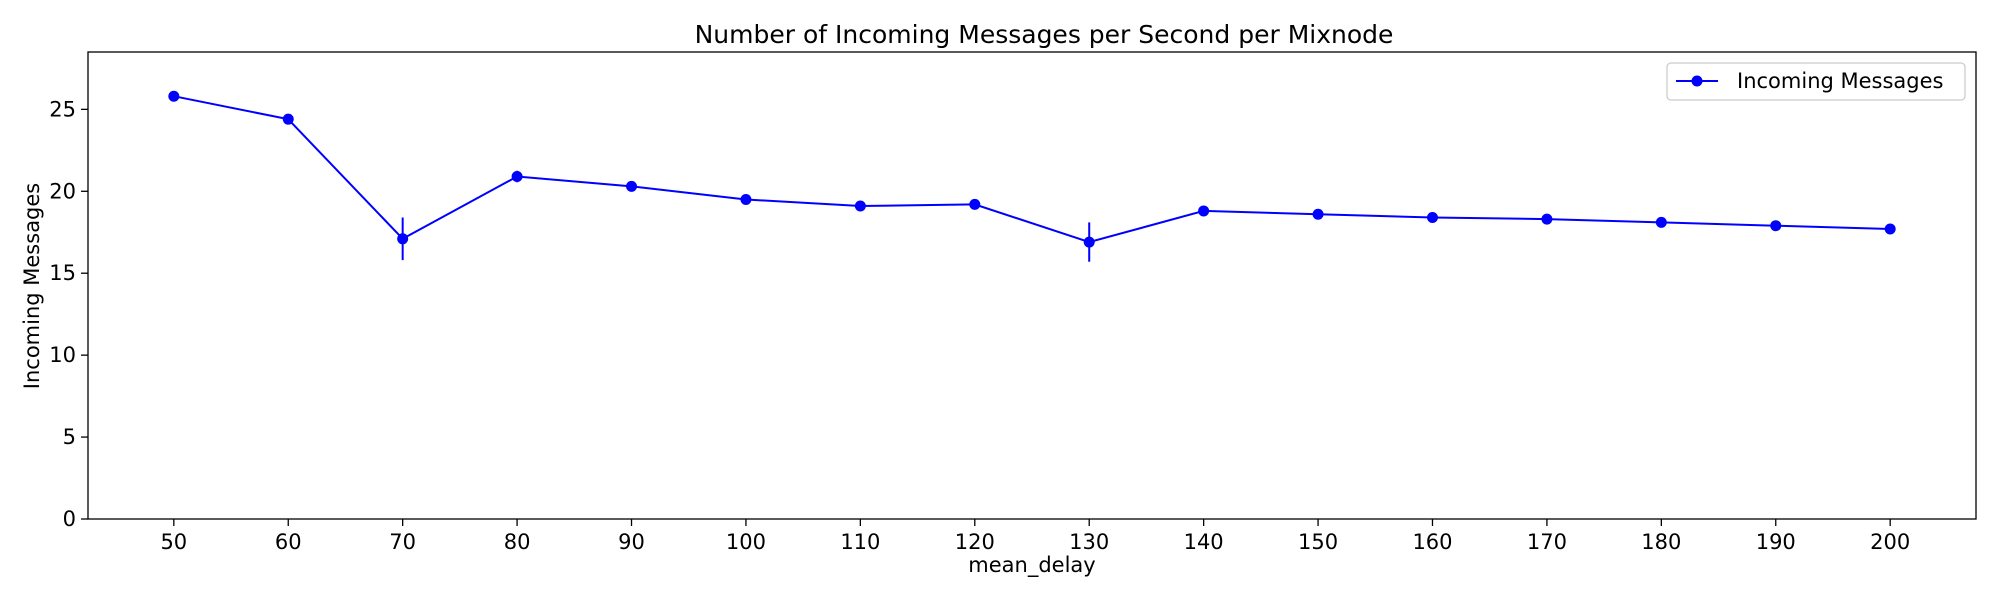  I want to click on x-tick-label: 90, so click(631, 542).